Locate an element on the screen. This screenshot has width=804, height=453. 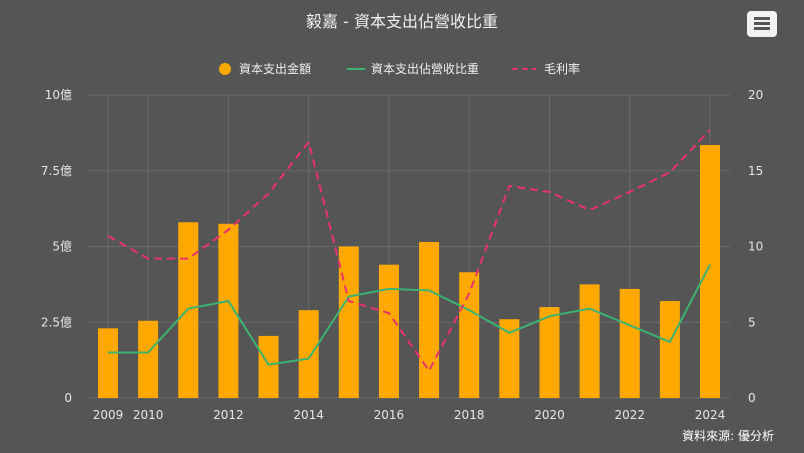
left-tick-label: 7.5億 is located at coordinates (56, 171).